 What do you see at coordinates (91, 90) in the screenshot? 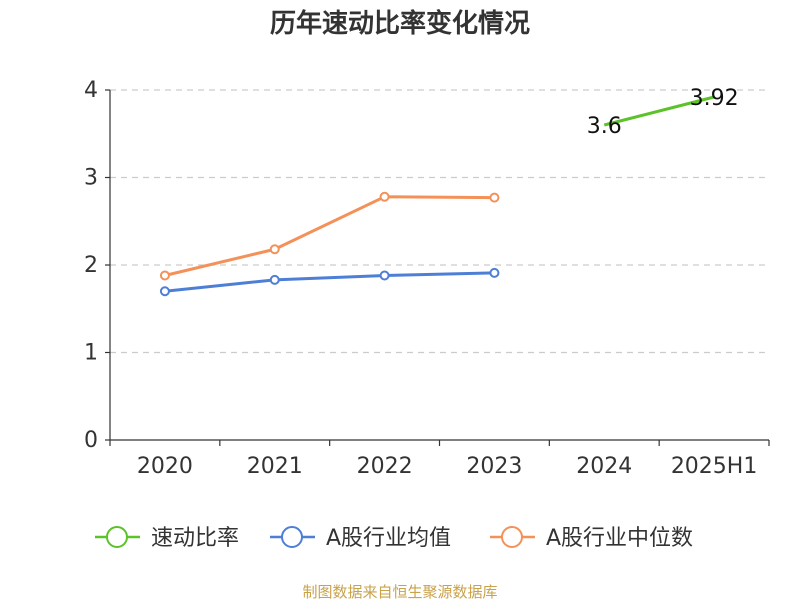
I see `y-tick-label: 4` at bounding box center [91, 90].